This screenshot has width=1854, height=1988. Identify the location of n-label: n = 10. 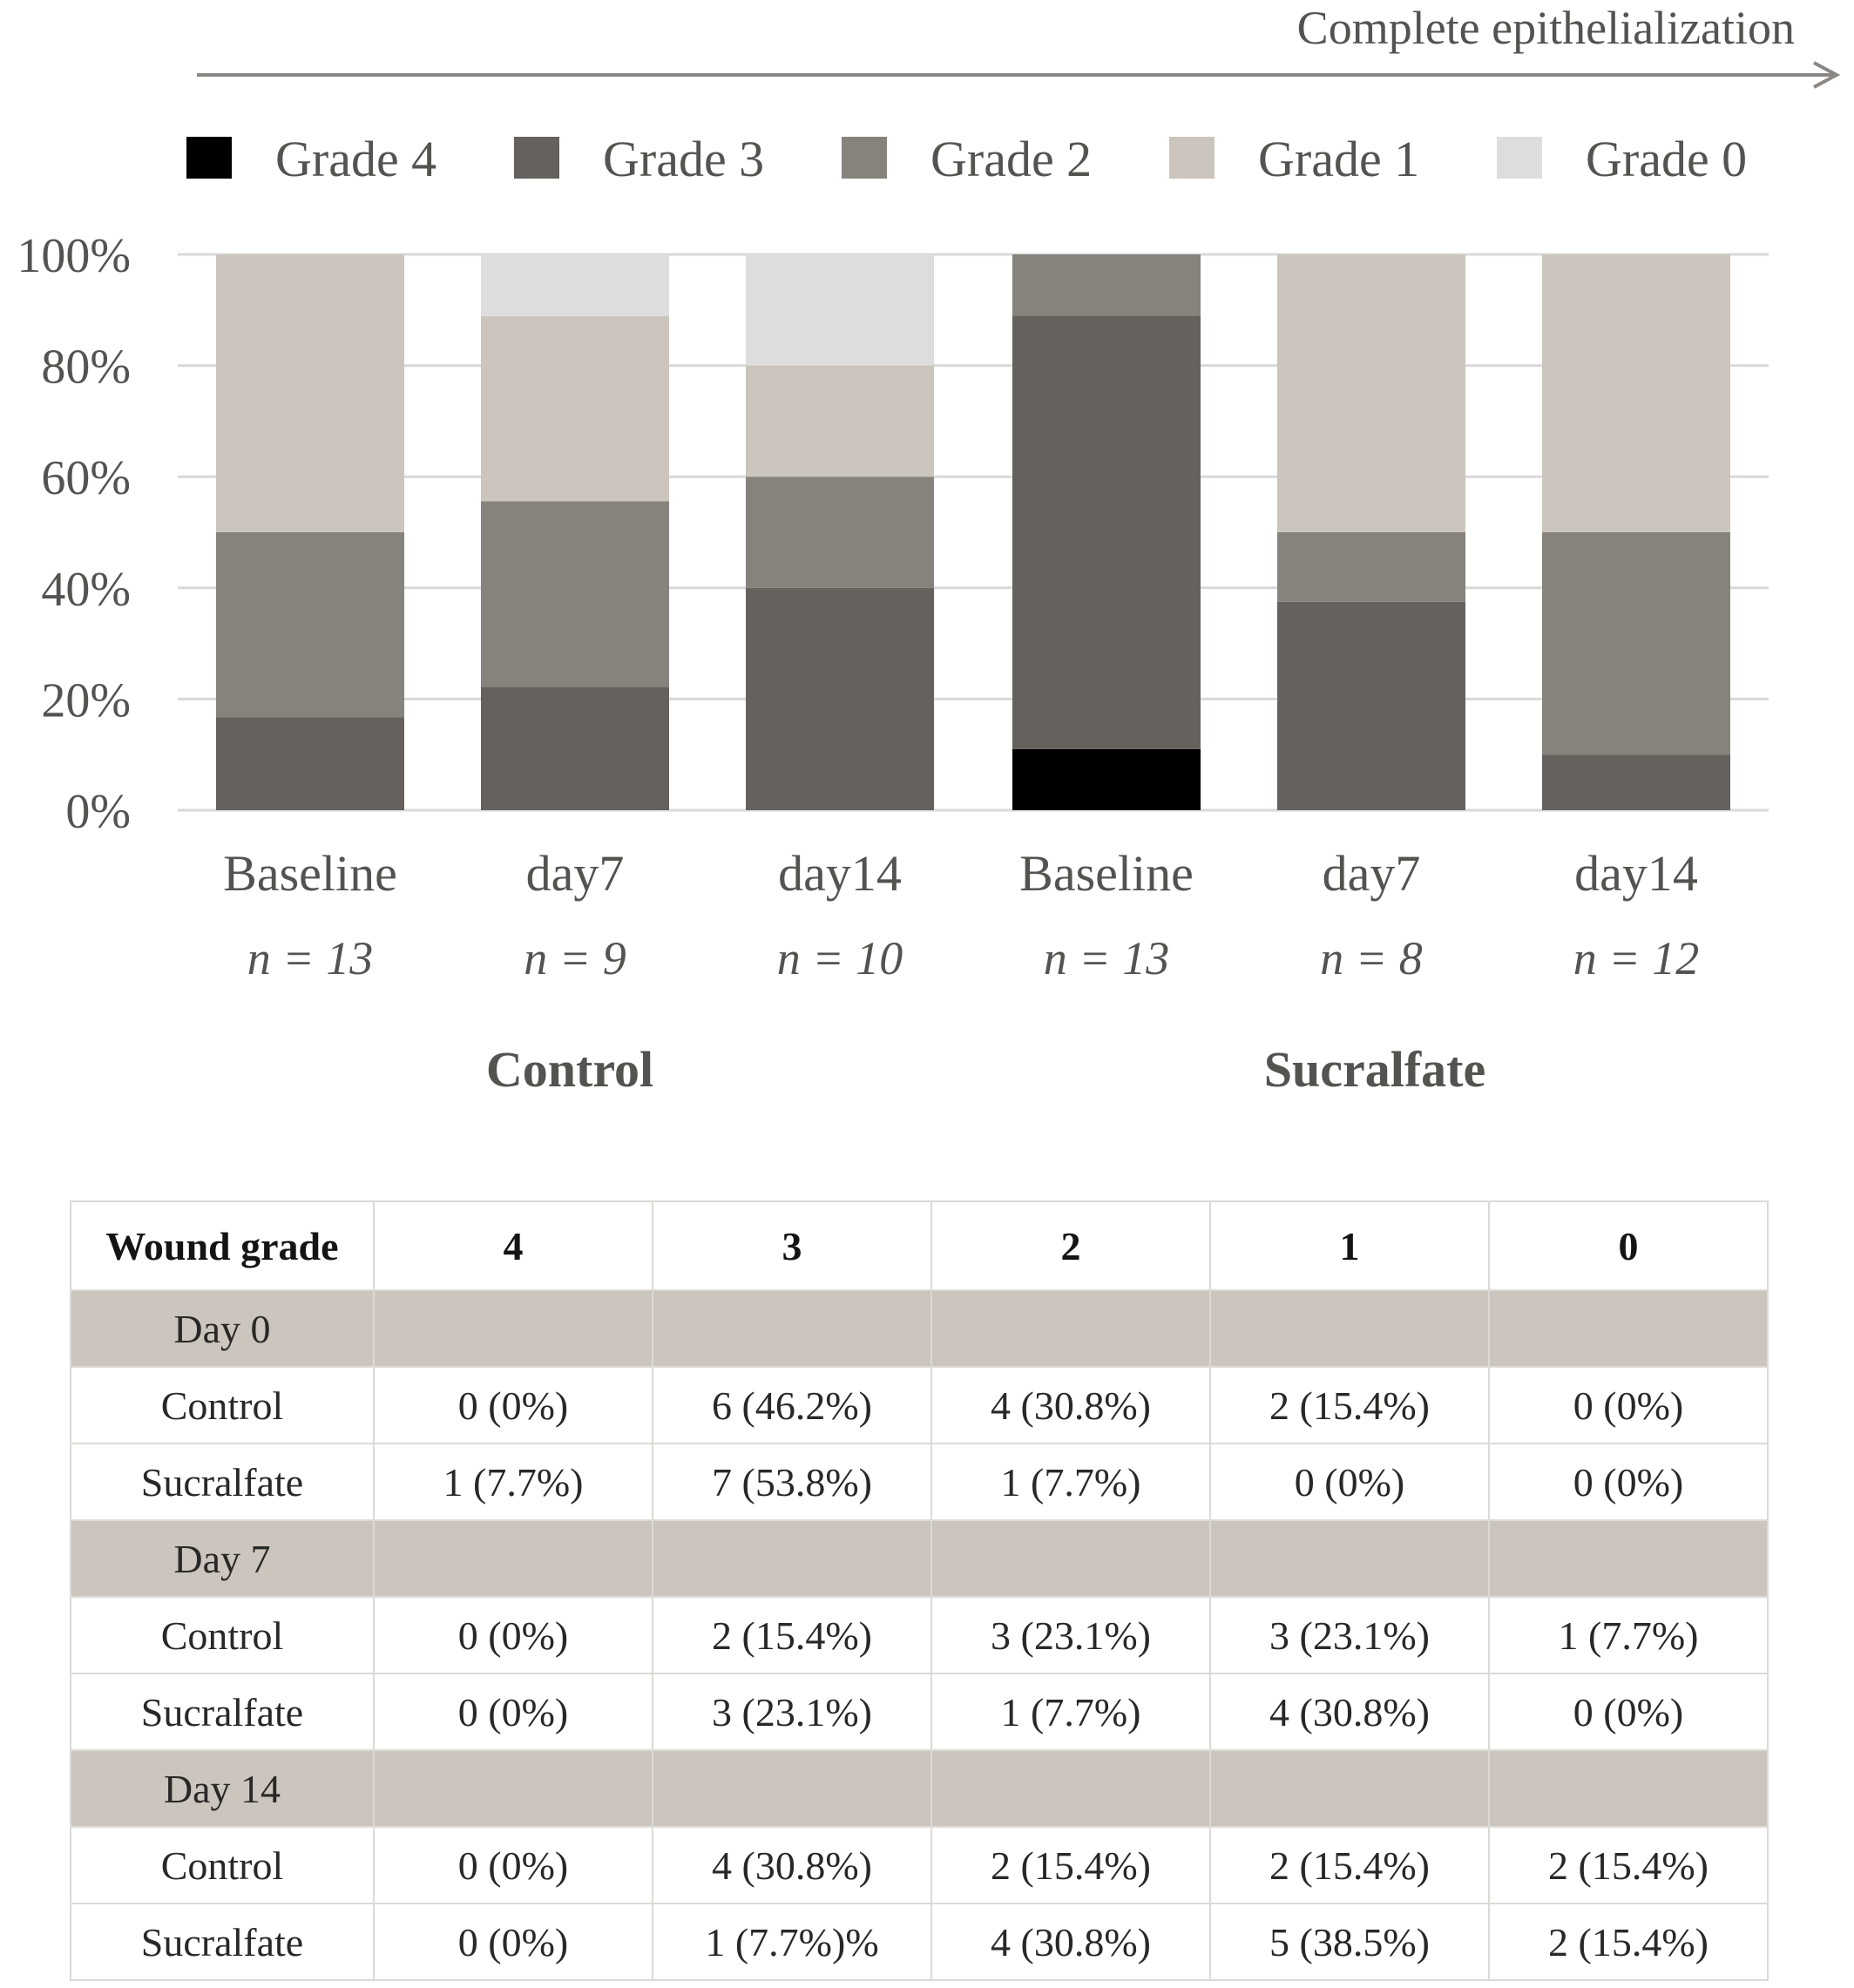
(840, 958).